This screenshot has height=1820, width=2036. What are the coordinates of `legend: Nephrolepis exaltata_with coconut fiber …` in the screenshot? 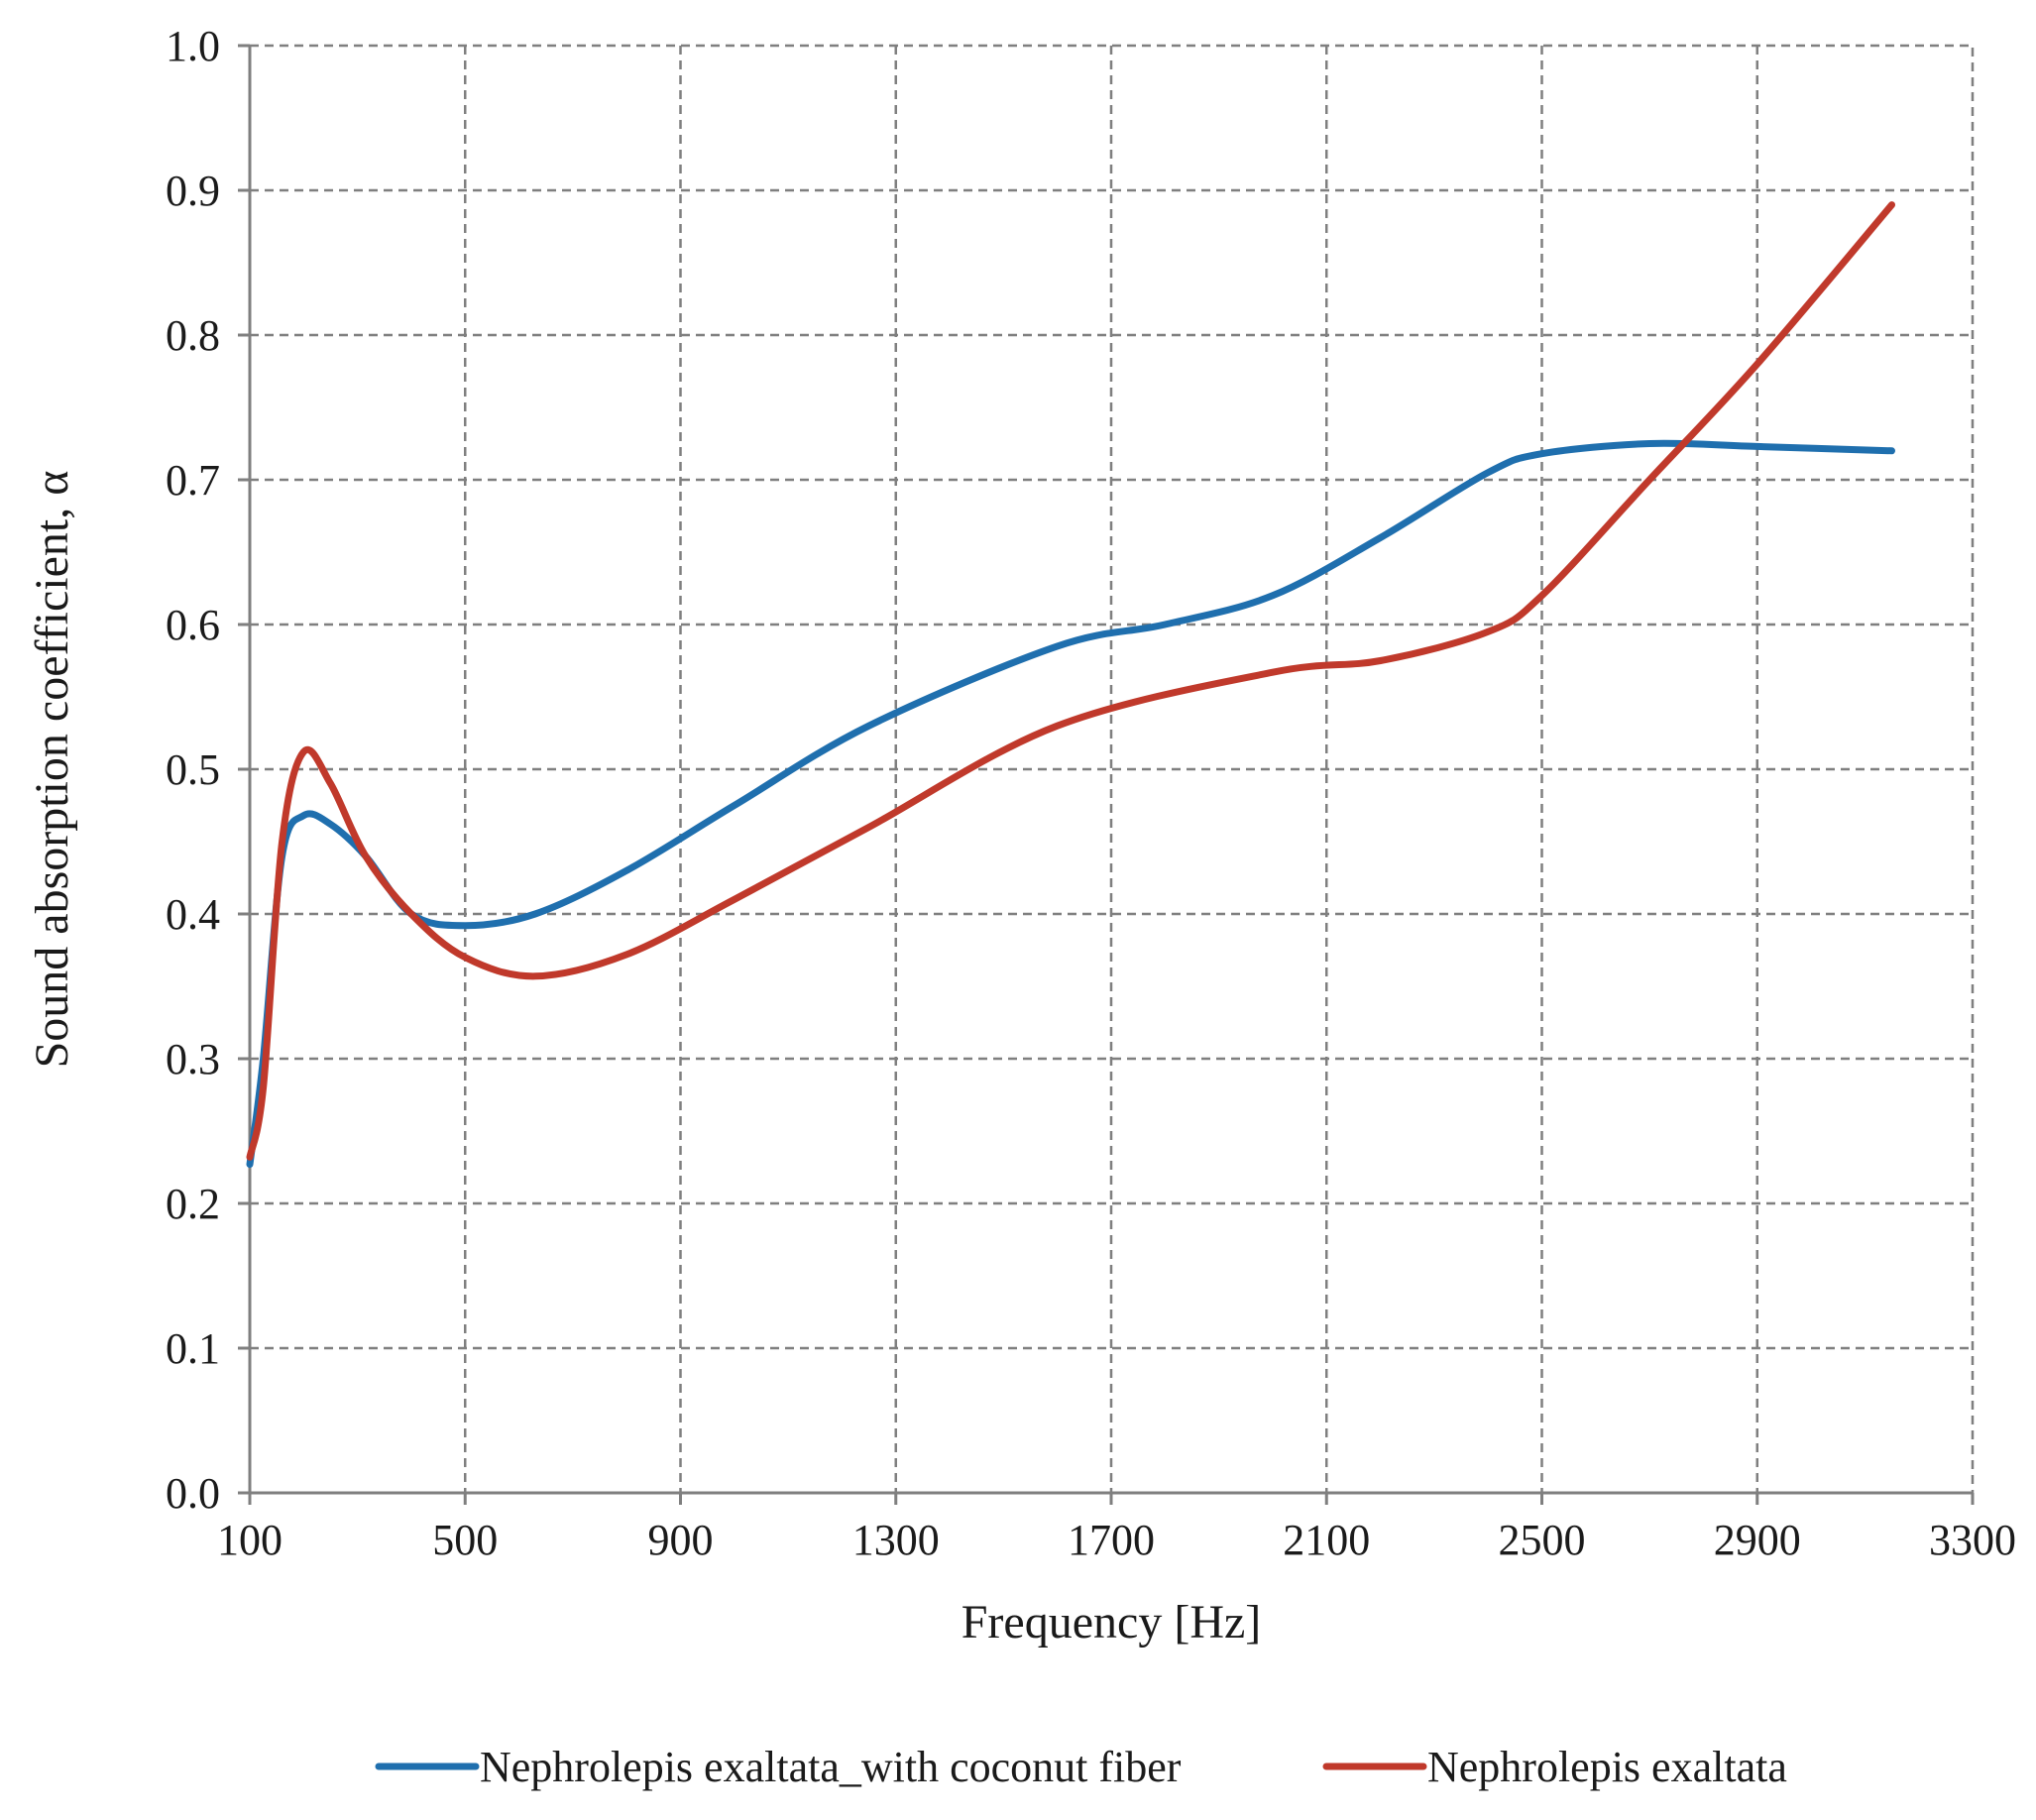 It's located at (1081, 1767).